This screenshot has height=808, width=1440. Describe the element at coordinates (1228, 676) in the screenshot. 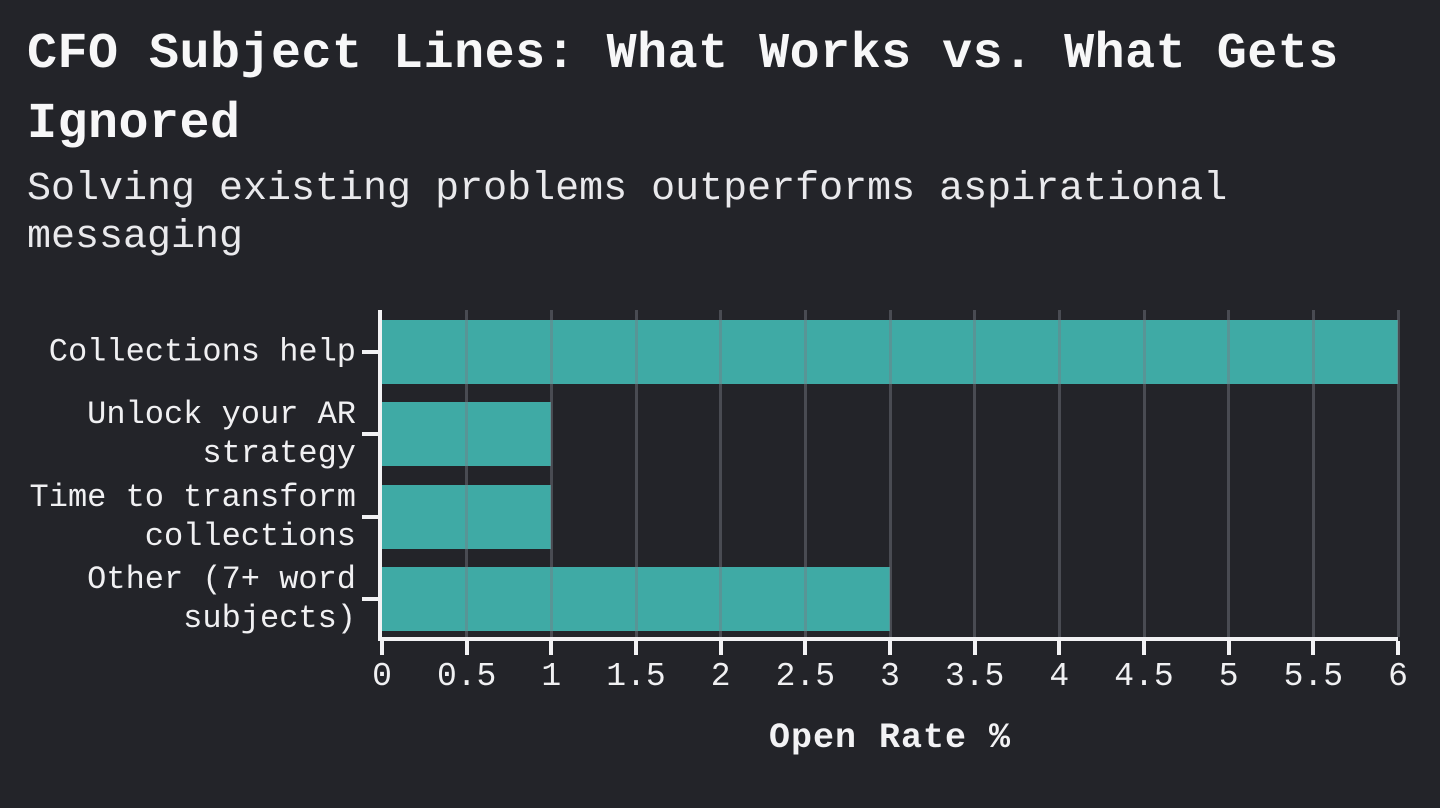

I see `x-tick-label: 5` at that location.